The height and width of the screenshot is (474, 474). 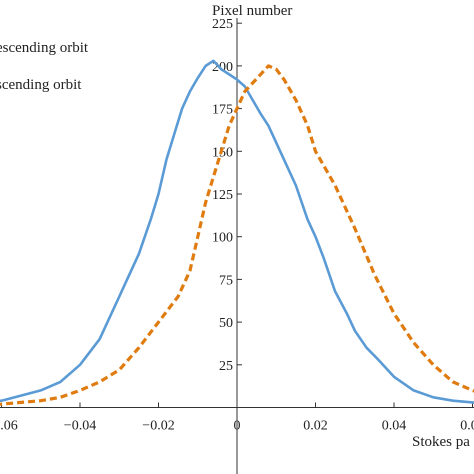 What do you see at coordinates (237, 426) in the screenshot?
I see `x-tick-label: 0` at bounding box center [237, 426].